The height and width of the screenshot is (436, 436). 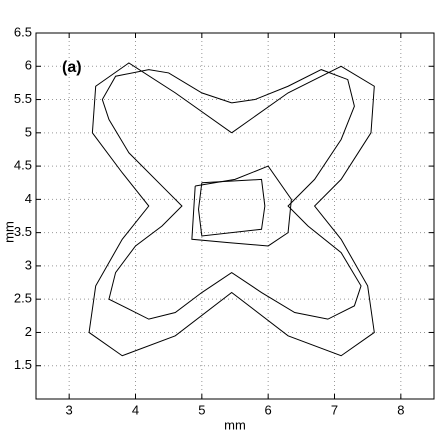 I want to click on x-tick-label: 5, so click(x=201, y=409).